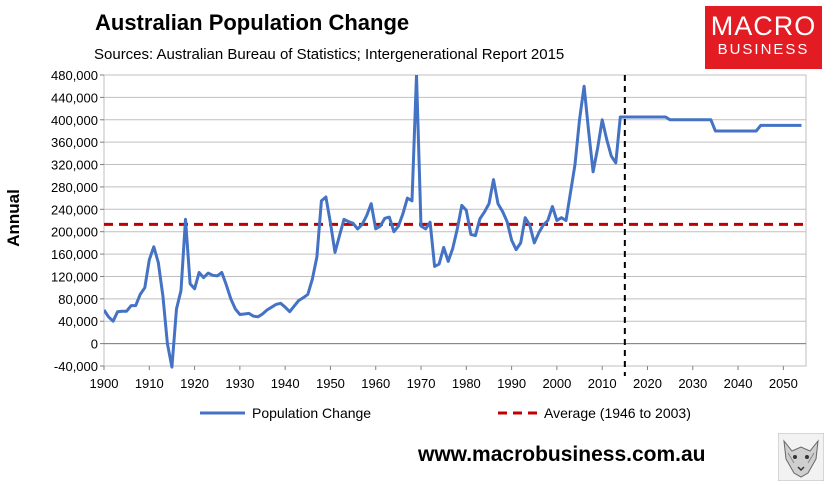 The image size is (833, 485). What do you see at coordinates (74, 120) in the screenshot?
I see `y-tick-label: 400,000` at bounding box center [74, 120].